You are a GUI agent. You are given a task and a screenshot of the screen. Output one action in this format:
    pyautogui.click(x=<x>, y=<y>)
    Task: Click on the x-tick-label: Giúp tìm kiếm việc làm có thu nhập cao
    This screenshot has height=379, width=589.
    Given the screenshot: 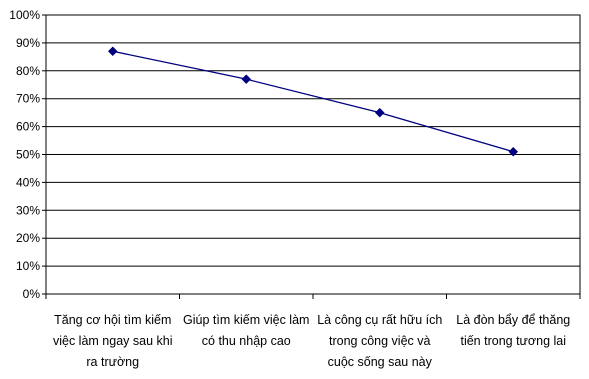 What is the action you would take?
    pyautogui.click(x=246, y=330)
    